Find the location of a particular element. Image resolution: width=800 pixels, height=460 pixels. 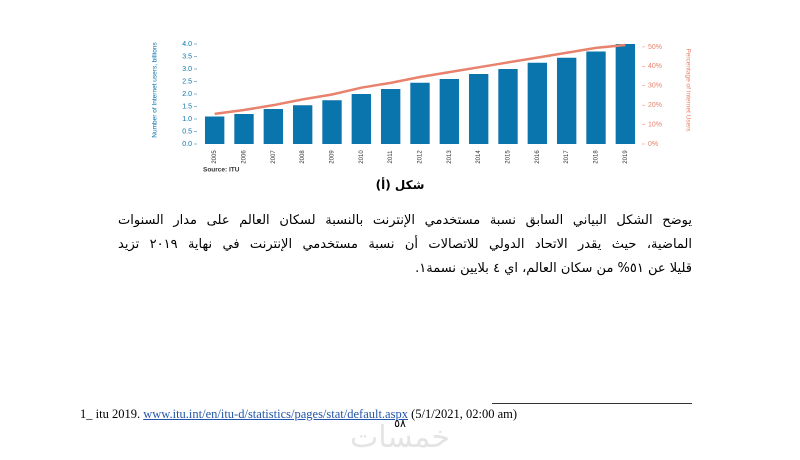

y-axis-label: Number of Internet users, billions is located at coordinates (155, 90).